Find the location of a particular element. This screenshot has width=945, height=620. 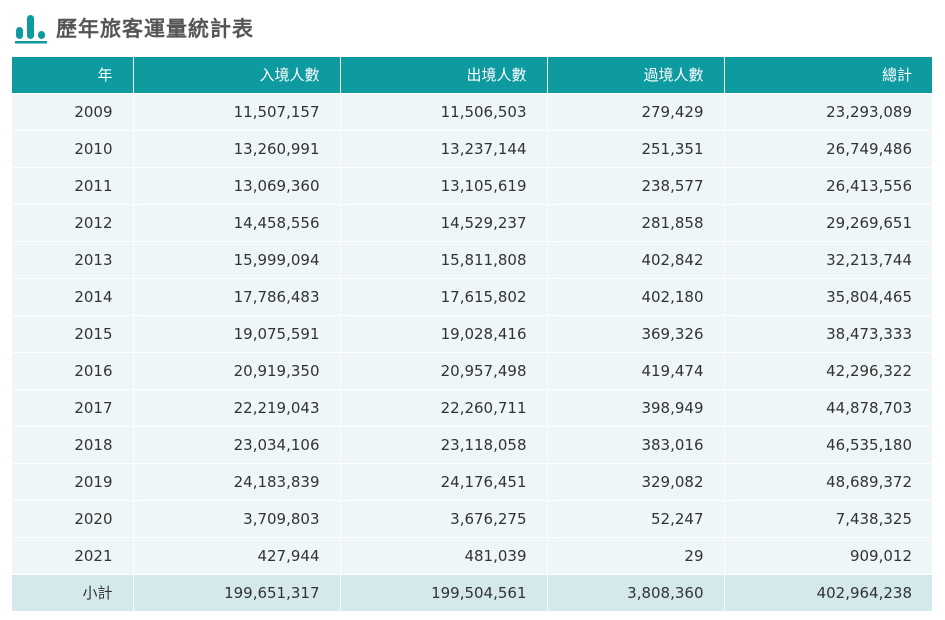

table-row: 2020 3,709,803 3,676,275 52,247 7,438,325 is located at coordinates (472, 518).